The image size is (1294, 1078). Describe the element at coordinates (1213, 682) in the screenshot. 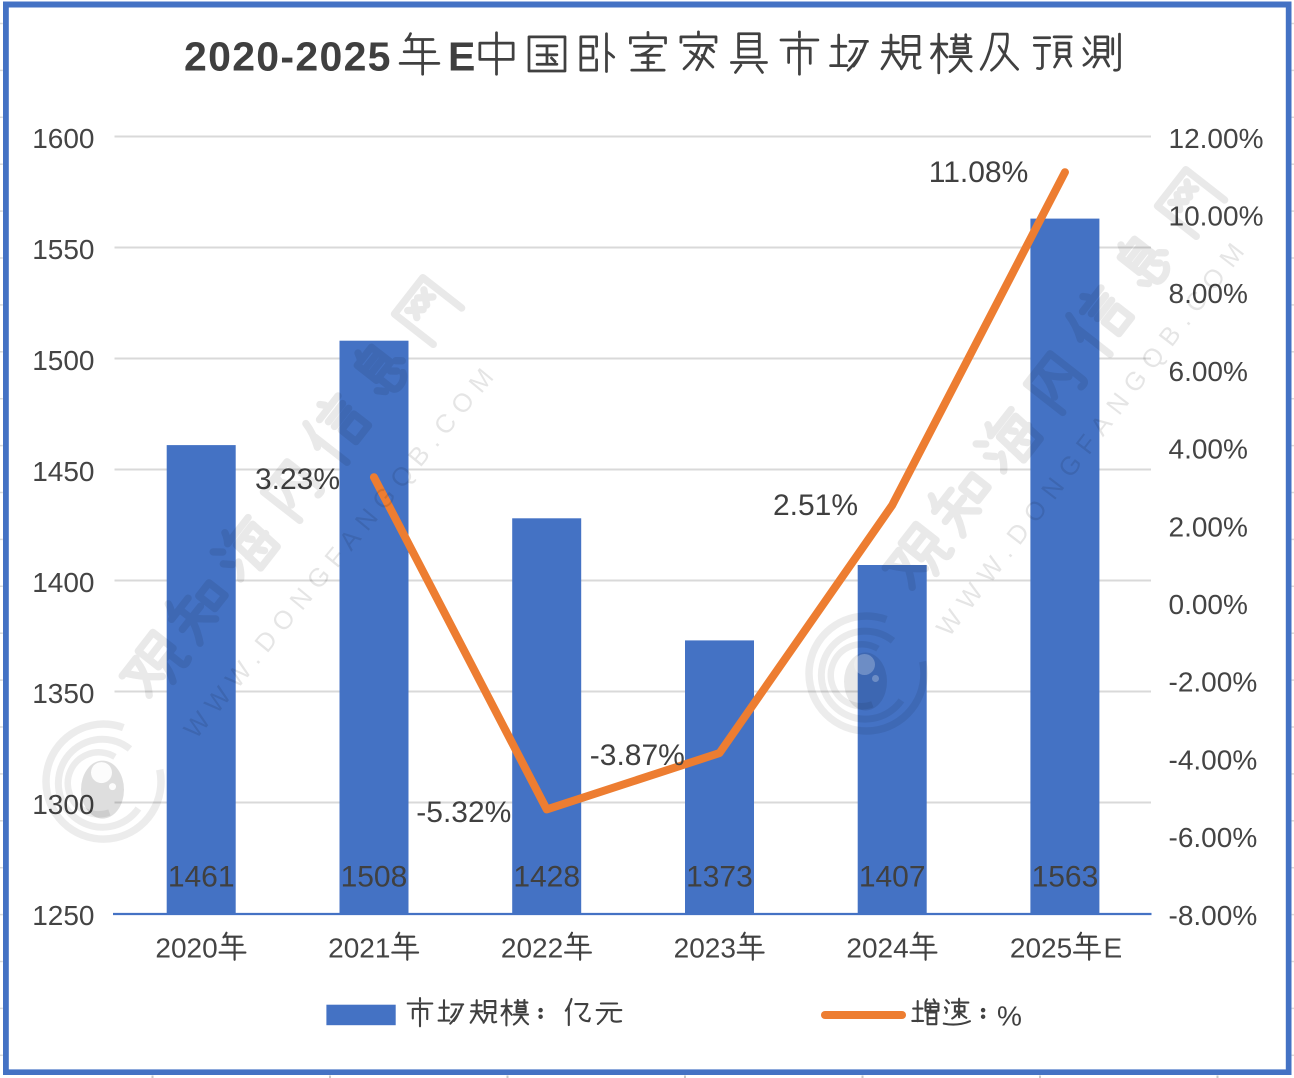

I see `svg-text: -2.00%` at that location.